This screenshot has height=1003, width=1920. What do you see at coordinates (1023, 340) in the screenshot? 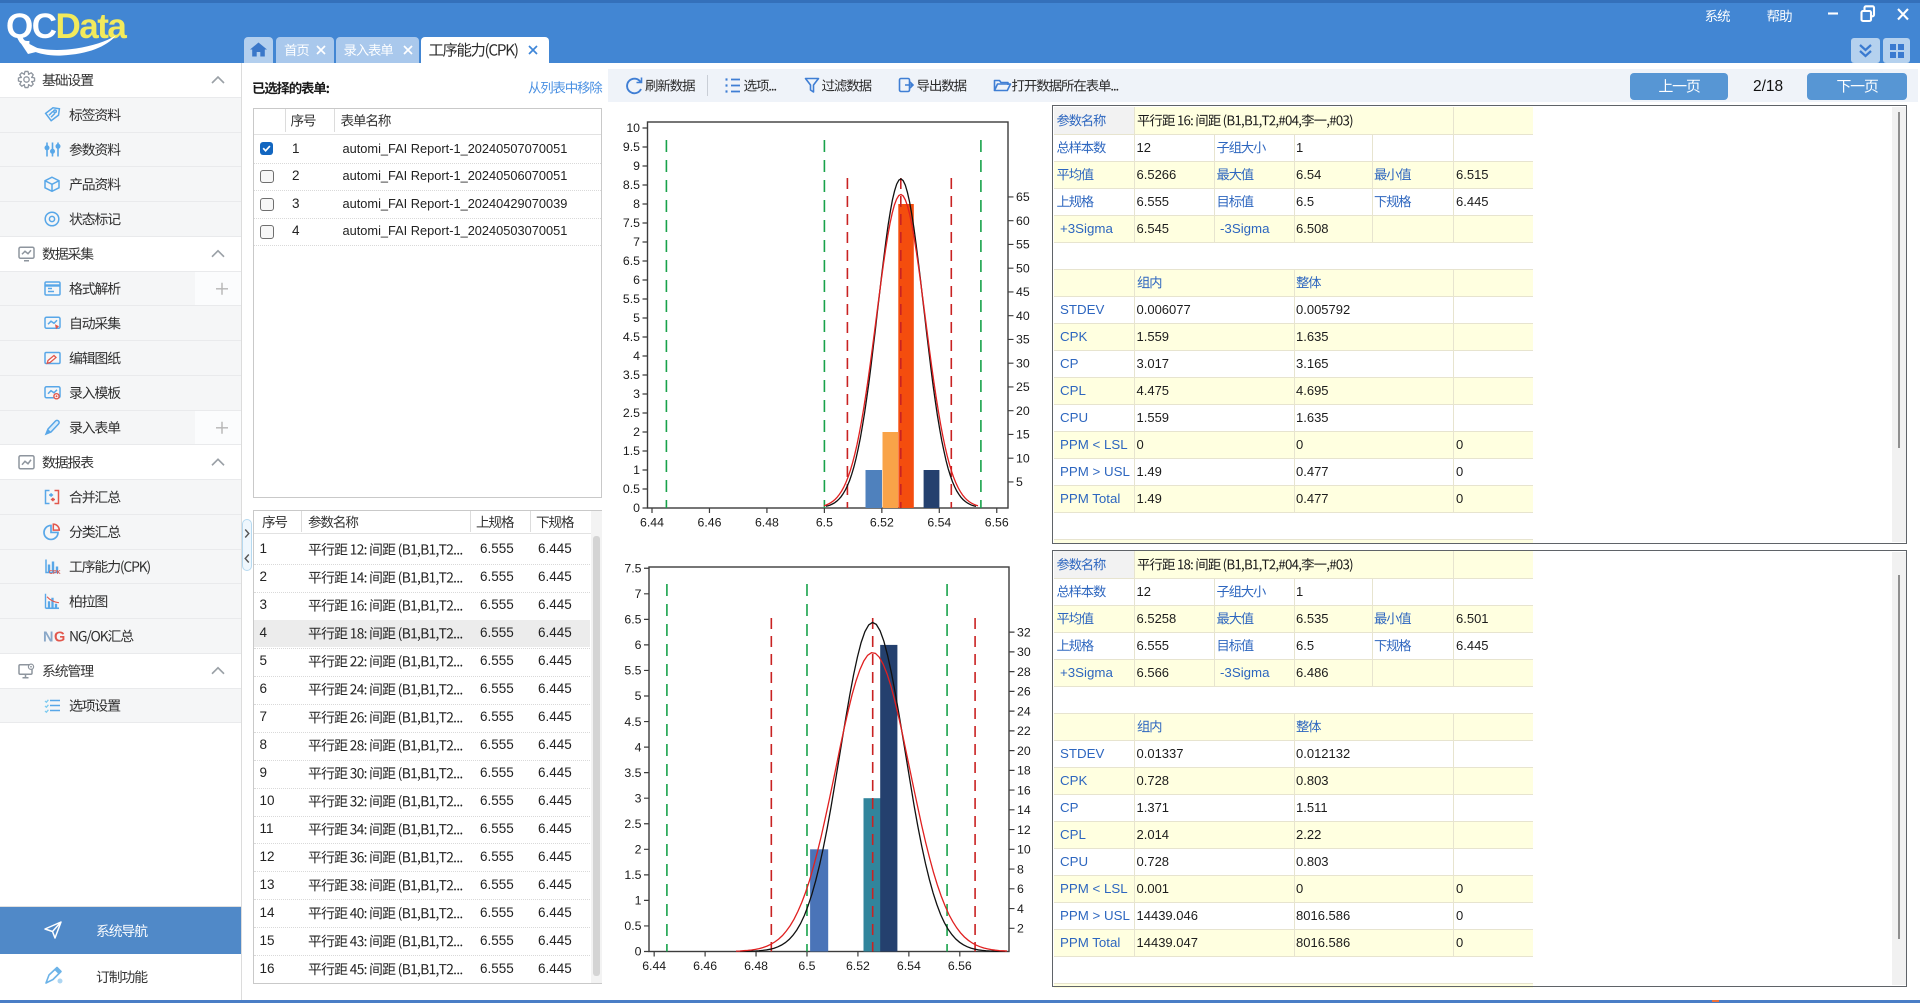
I see `svg-text: 35` at bounding box center [1023, 340].